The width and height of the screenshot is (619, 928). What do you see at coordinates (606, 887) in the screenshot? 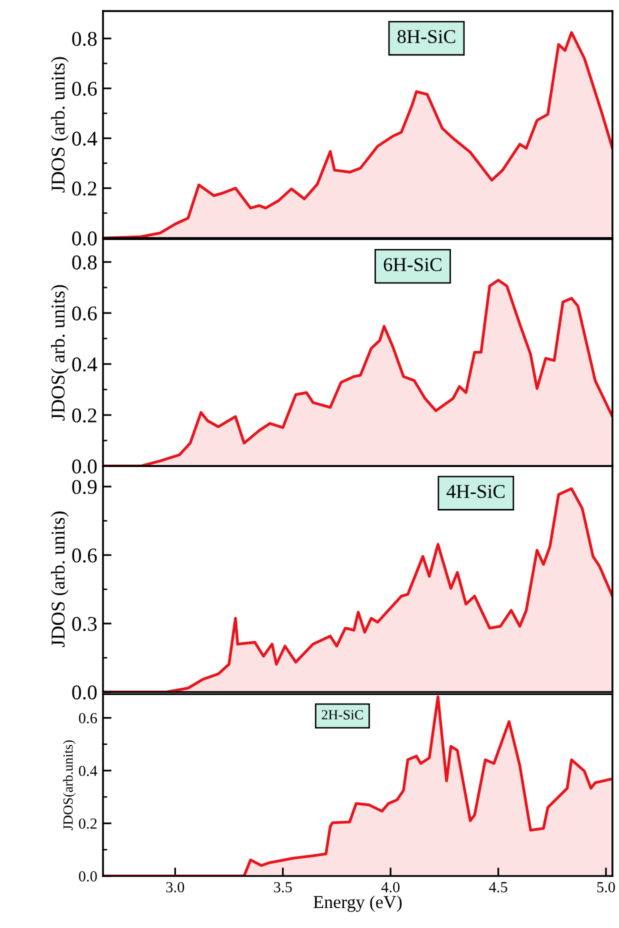
I see `x-tick-label: 5.0` at bounding box center [606, 887].